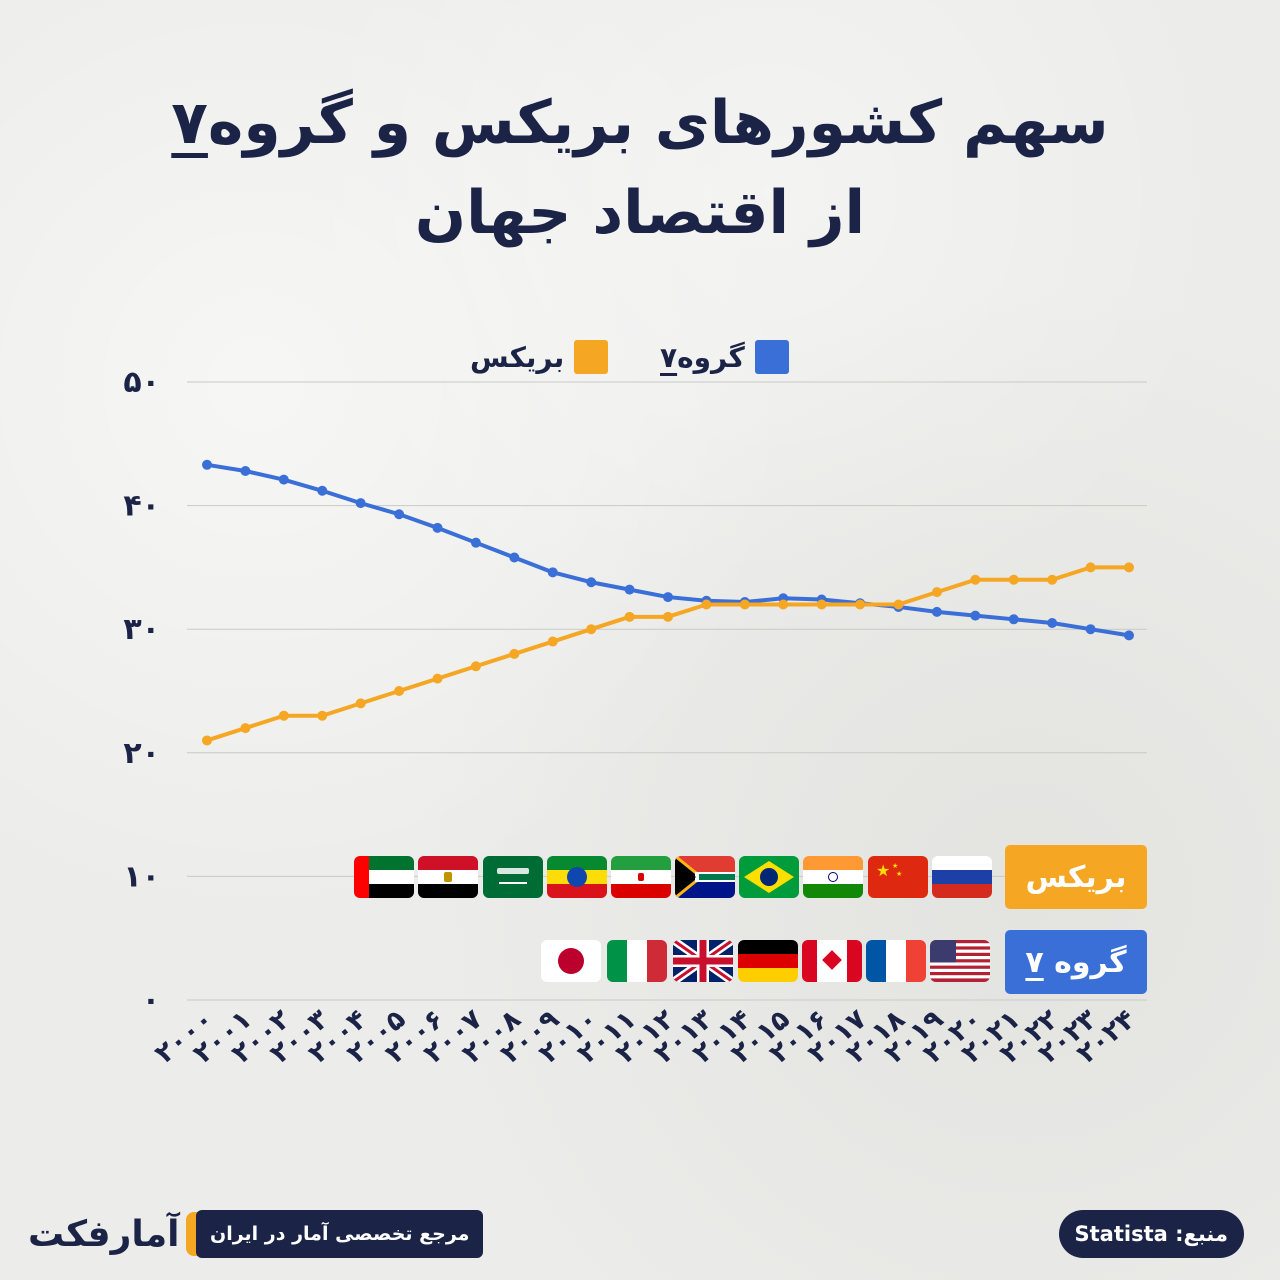 This screenshot has height=1280, width=1280. I want to click on y-tick-label: ۰, so click(151, 1000).